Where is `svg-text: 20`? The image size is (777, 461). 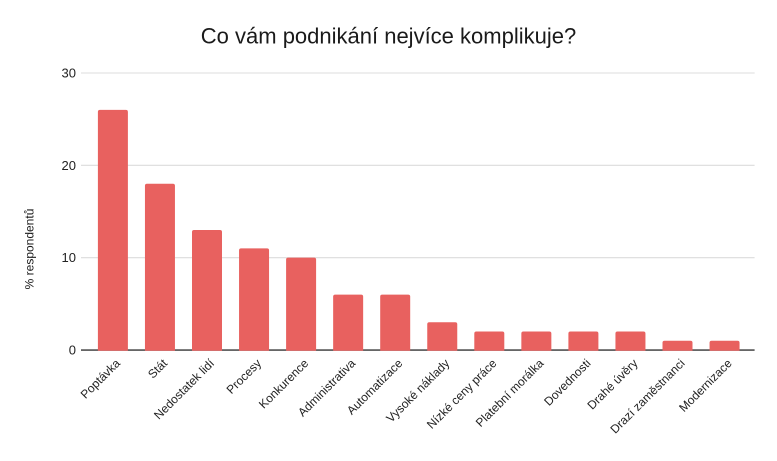
svg-text: 20 is located at coordinates (69, 165).